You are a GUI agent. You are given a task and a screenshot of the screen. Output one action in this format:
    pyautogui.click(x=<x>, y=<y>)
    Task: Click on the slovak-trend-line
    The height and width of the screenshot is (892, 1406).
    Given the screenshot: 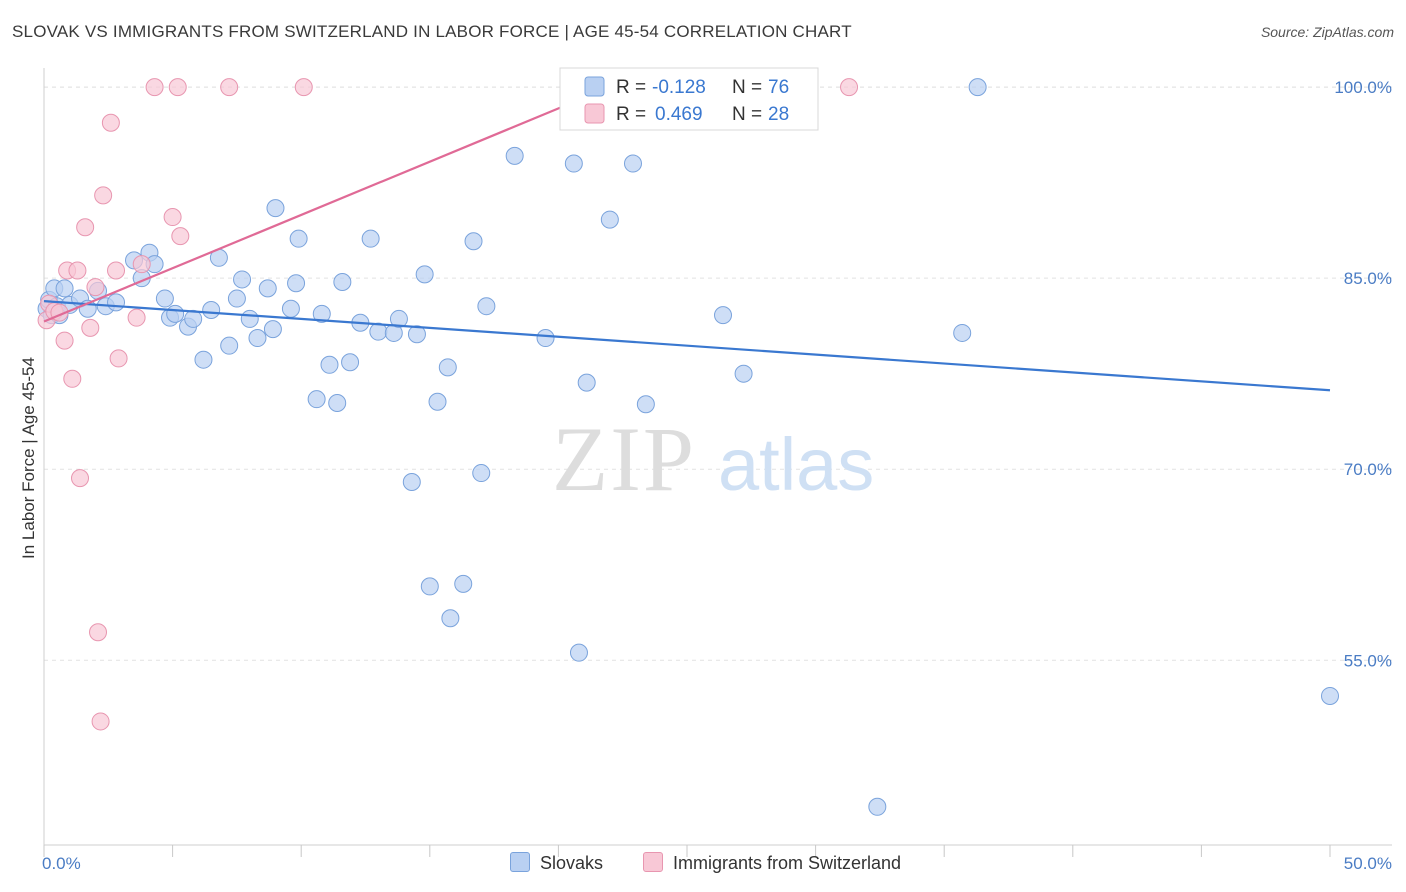 What is the action you would take?
    pyautogui.click(x=687, y=346)
    